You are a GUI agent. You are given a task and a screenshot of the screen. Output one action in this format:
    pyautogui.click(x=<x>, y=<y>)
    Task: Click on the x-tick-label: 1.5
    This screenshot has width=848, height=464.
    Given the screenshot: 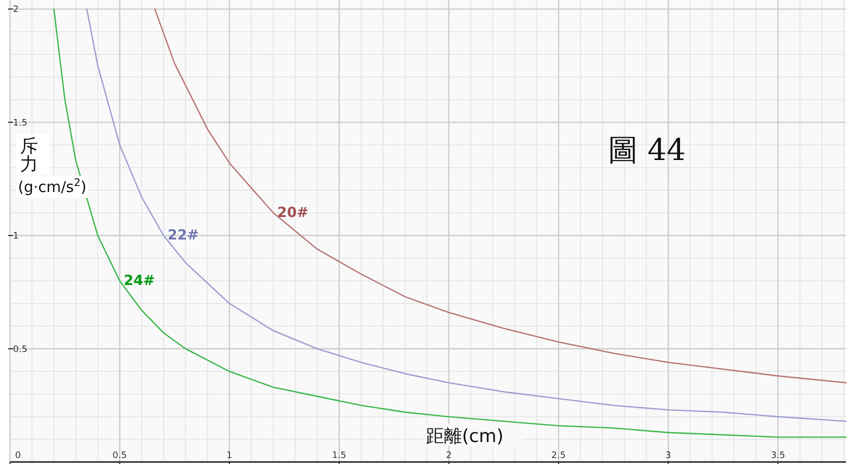 What is the action you would take?
    pyautogui.click(x=339, y=456)
    